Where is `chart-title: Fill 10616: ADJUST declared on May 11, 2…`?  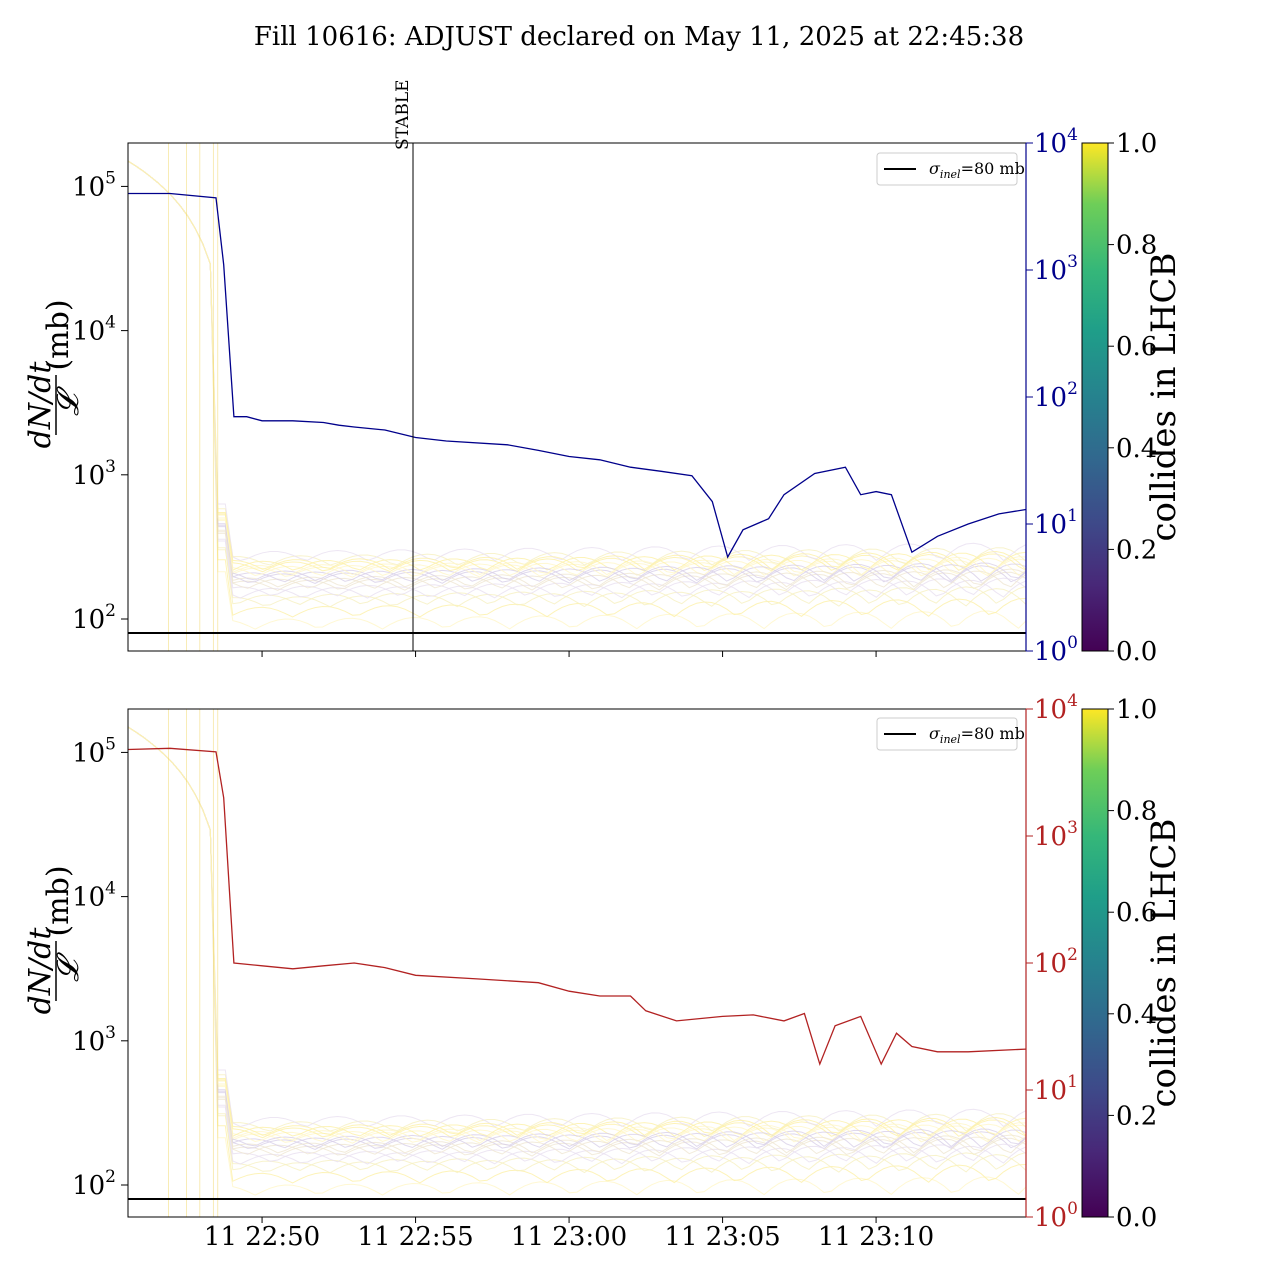 chart-title: Fill 10616: ADJUST declared on May 11, 2… is located at coordinates (639, 37).